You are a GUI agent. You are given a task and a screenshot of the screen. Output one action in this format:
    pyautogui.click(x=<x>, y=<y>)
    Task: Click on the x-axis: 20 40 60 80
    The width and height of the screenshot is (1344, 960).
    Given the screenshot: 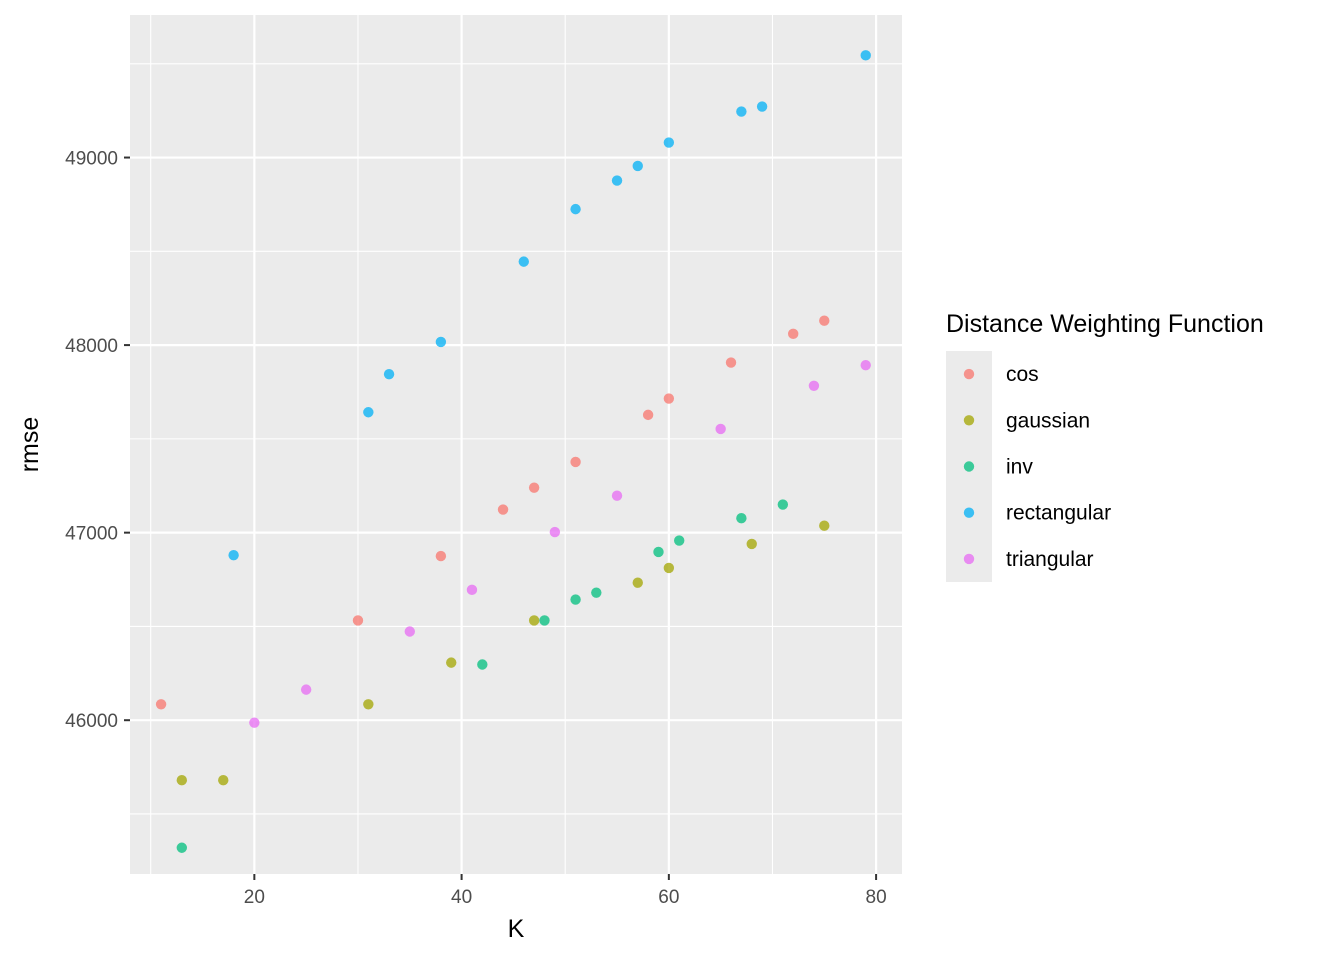 What is the action you would take?
    pyautogui.click(x=565, y=891)
    